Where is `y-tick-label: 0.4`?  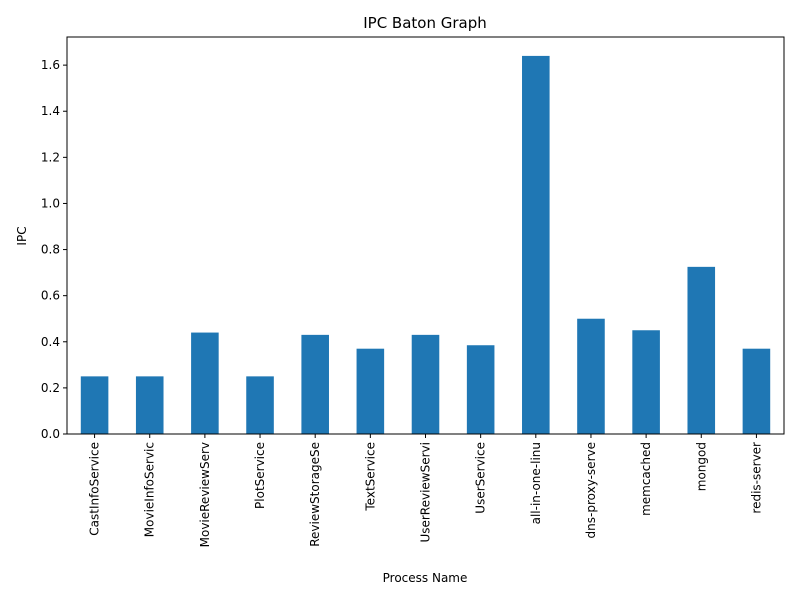
y-tick-label: 0.4 is located at coordinates (50, 342).